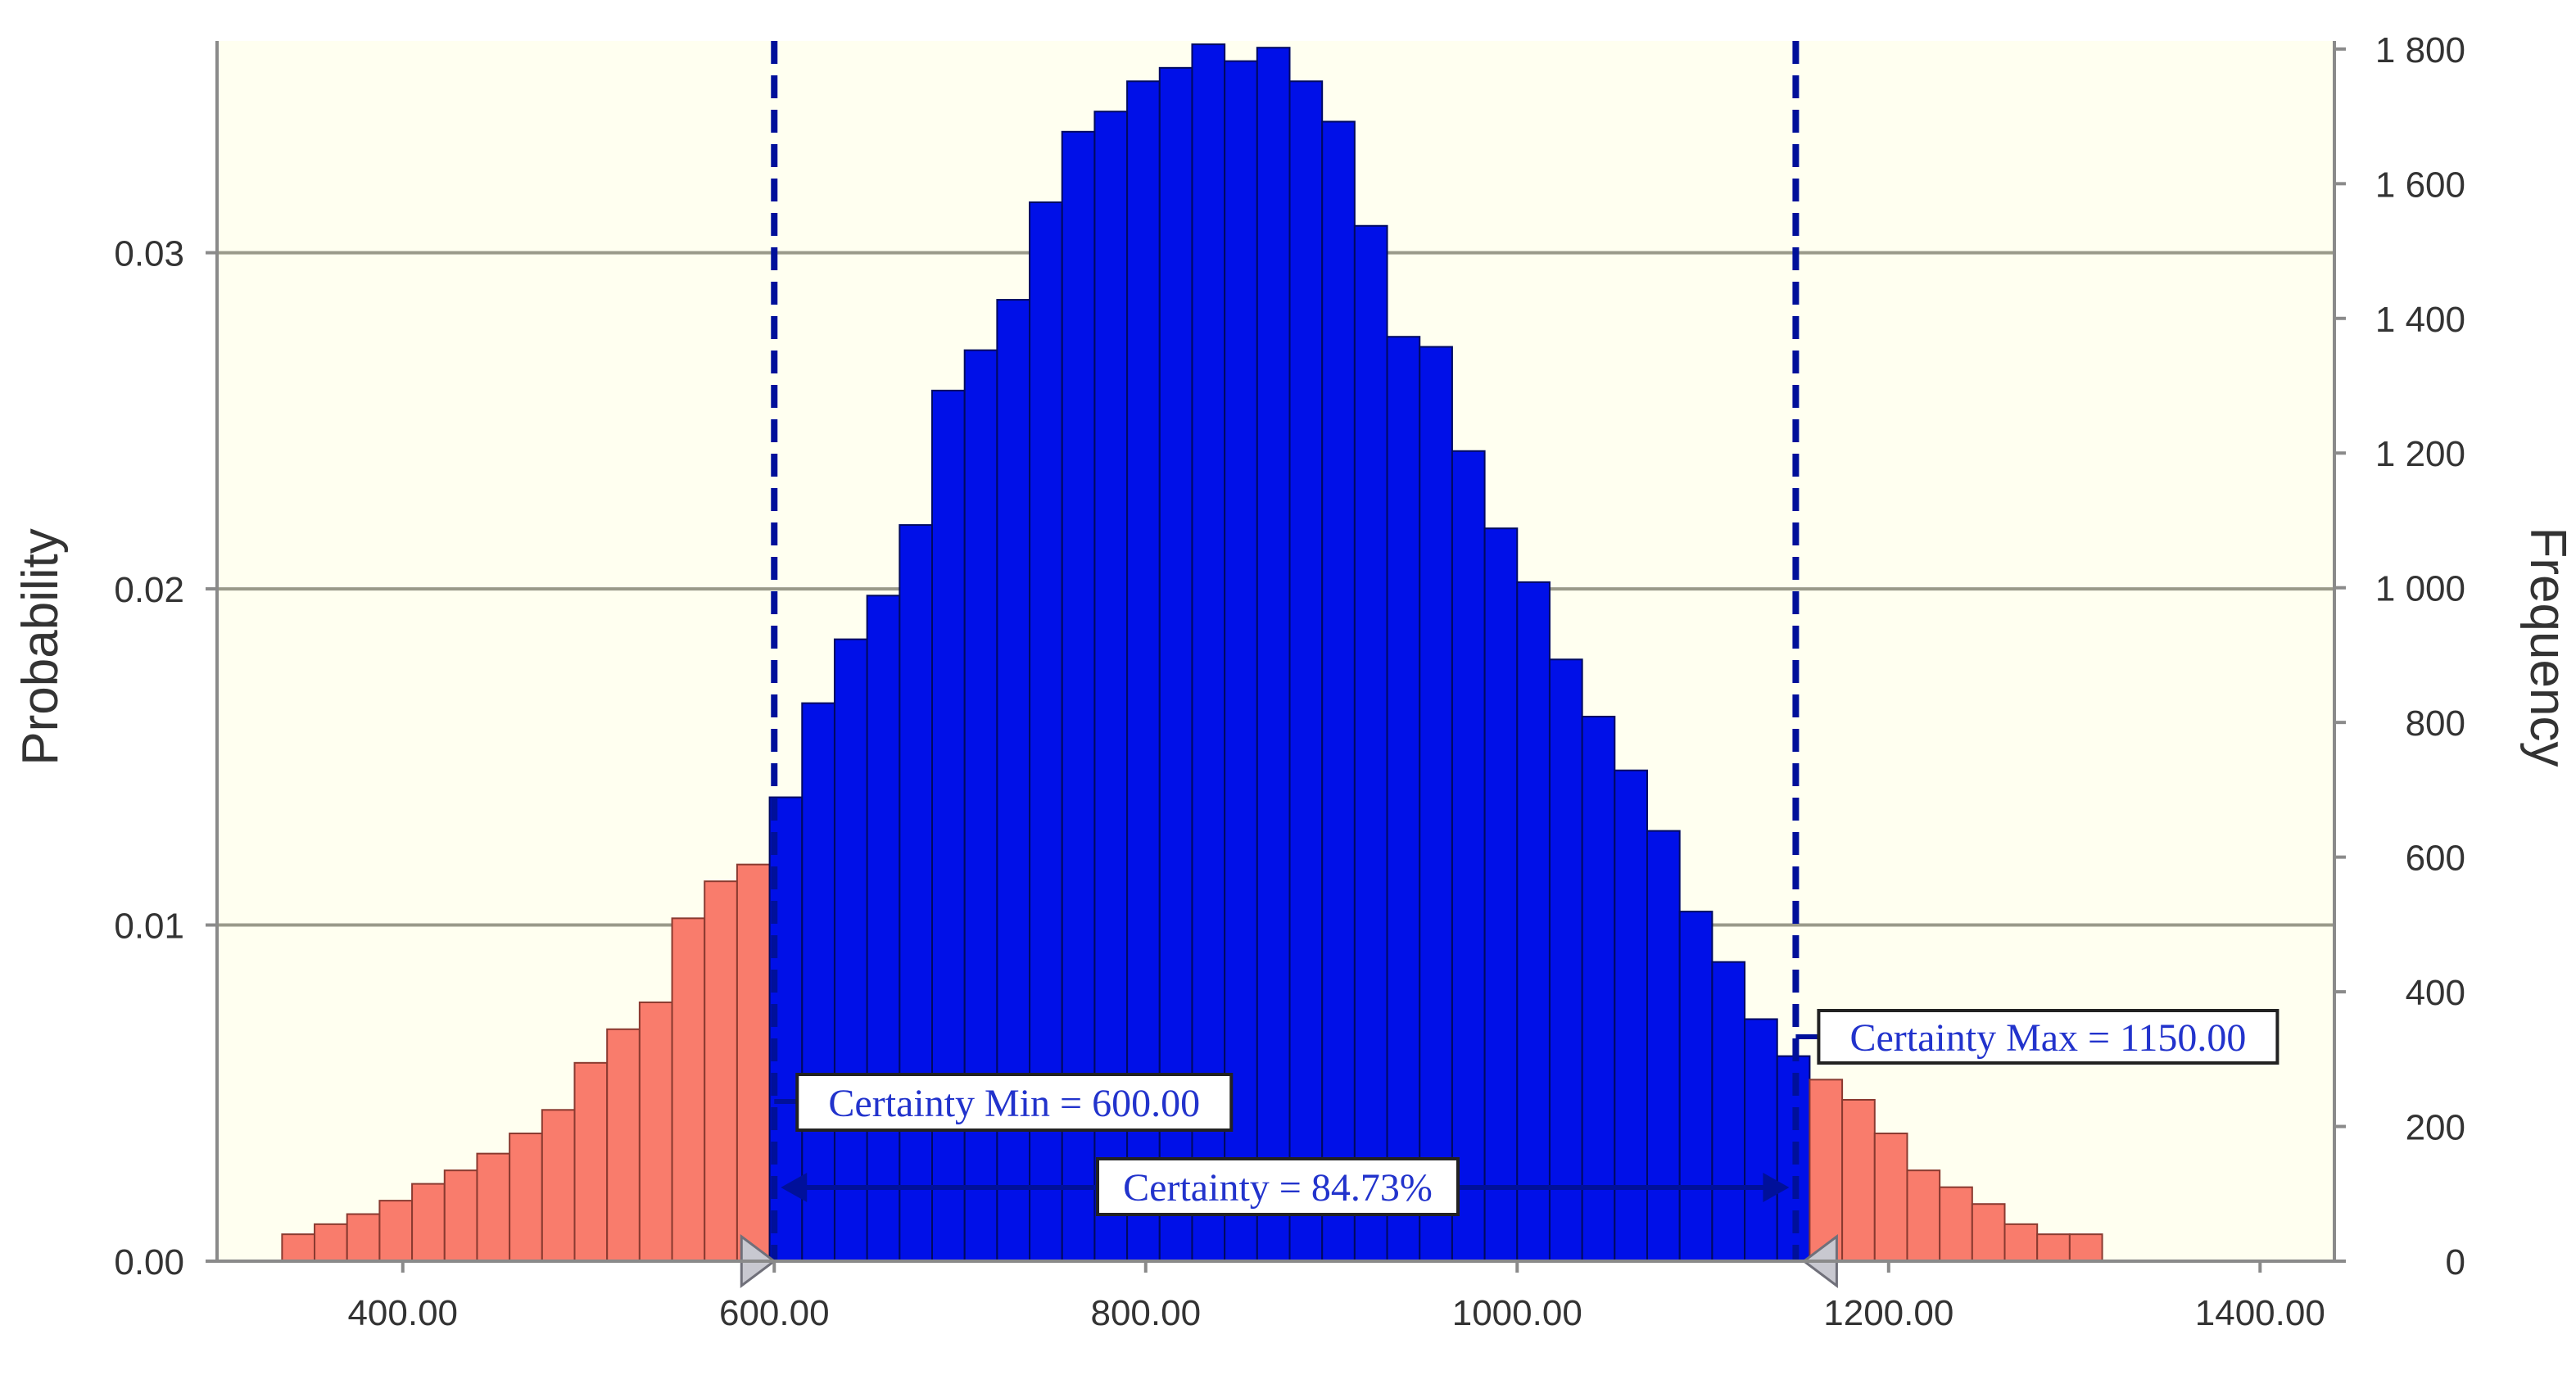 This screenshot has height=1384, width=2576. Describe the element at coordinates (2435, 993) in the screenshot. I see `y2-tick-label: 400` at that location.